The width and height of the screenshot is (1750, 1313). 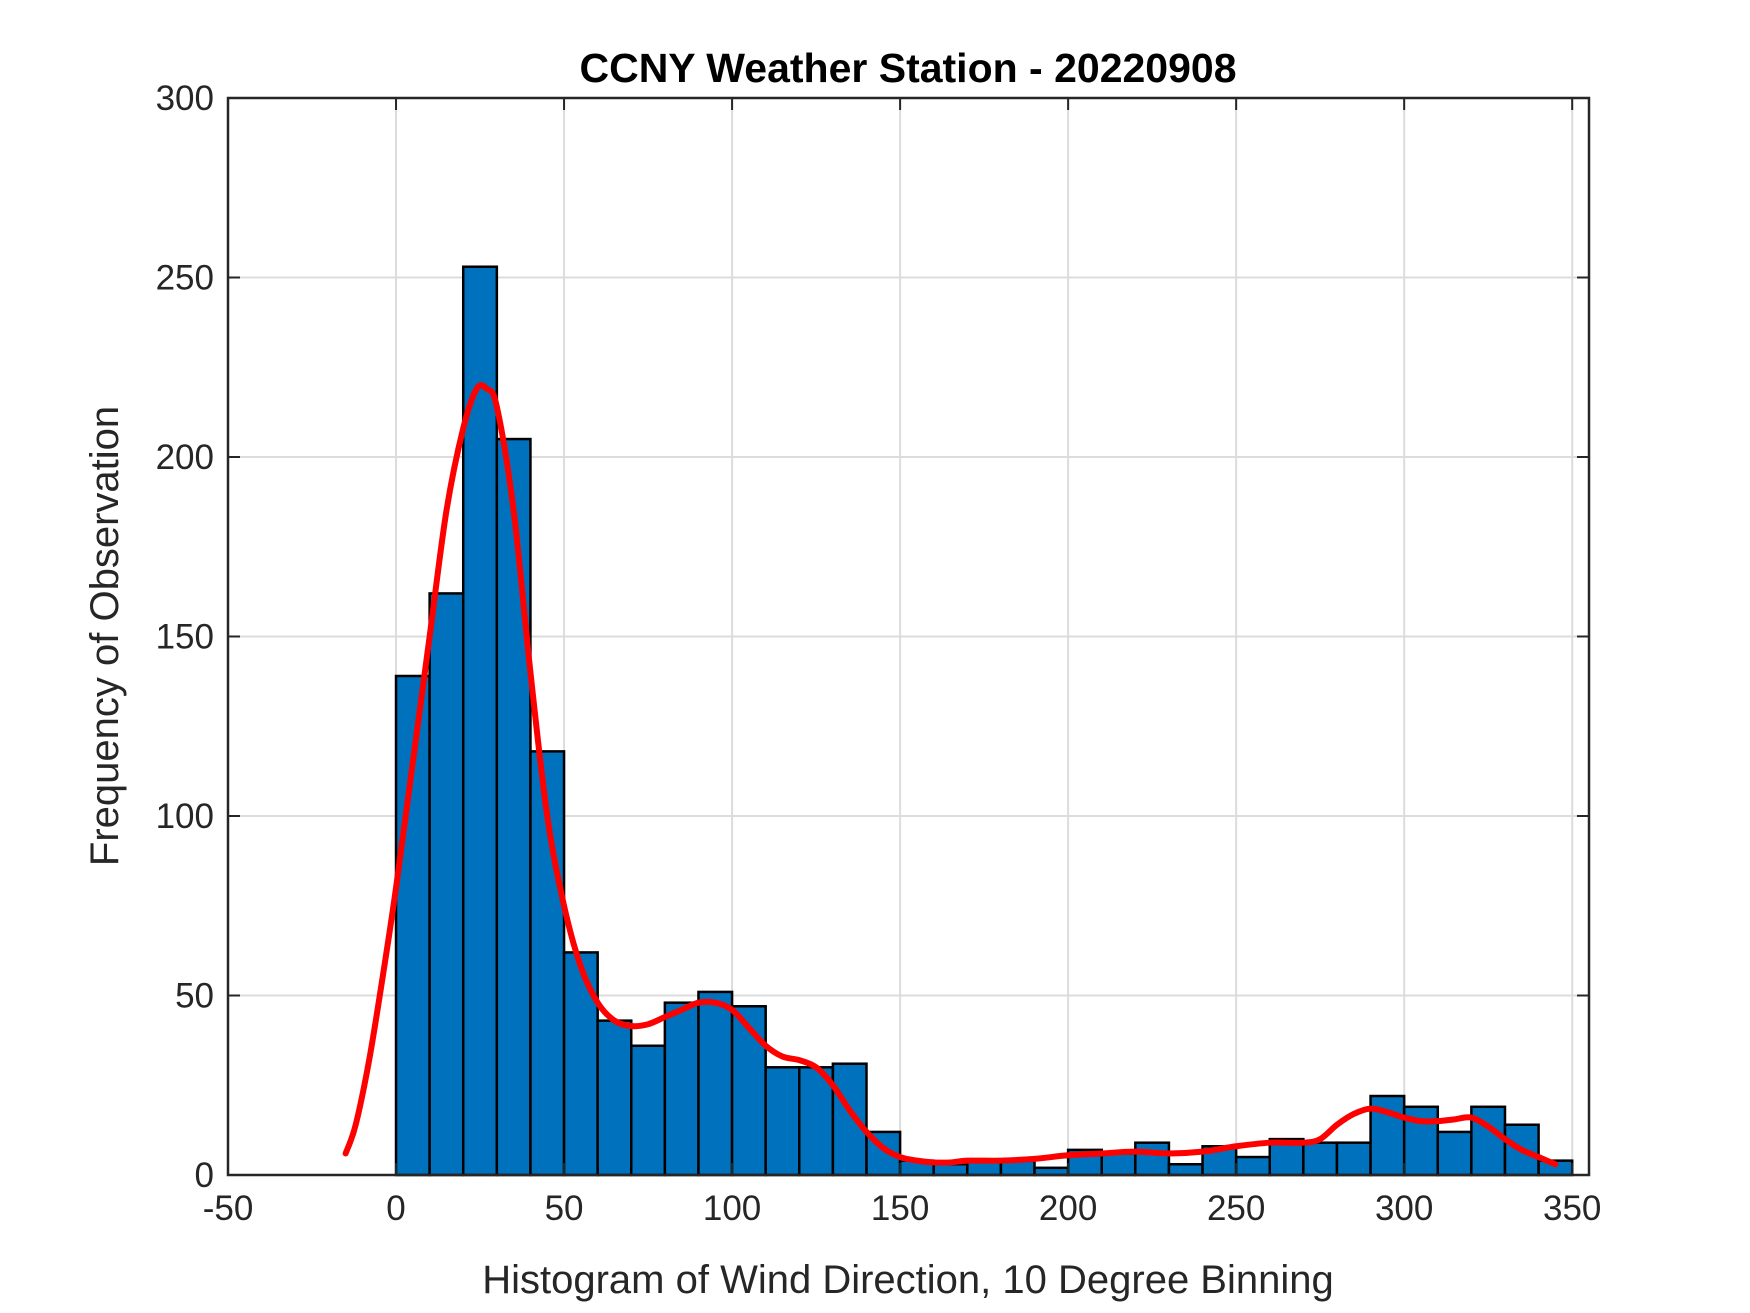 What do you see at coordinates (1404, 1208) in the screenshot?
I see `x-tick-label-7: 300` at bounding box center [1404, 1208].